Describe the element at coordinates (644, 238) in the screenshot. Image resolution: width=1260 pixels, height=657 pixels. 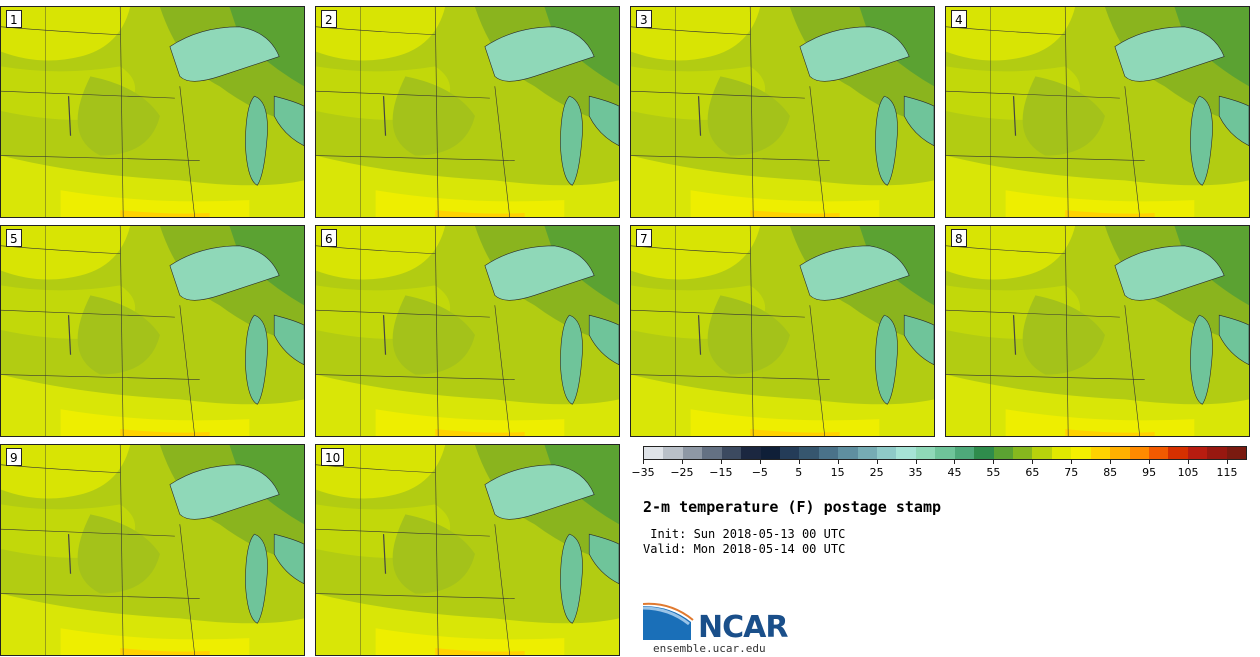
I see `member-number-label: 7` at that location.